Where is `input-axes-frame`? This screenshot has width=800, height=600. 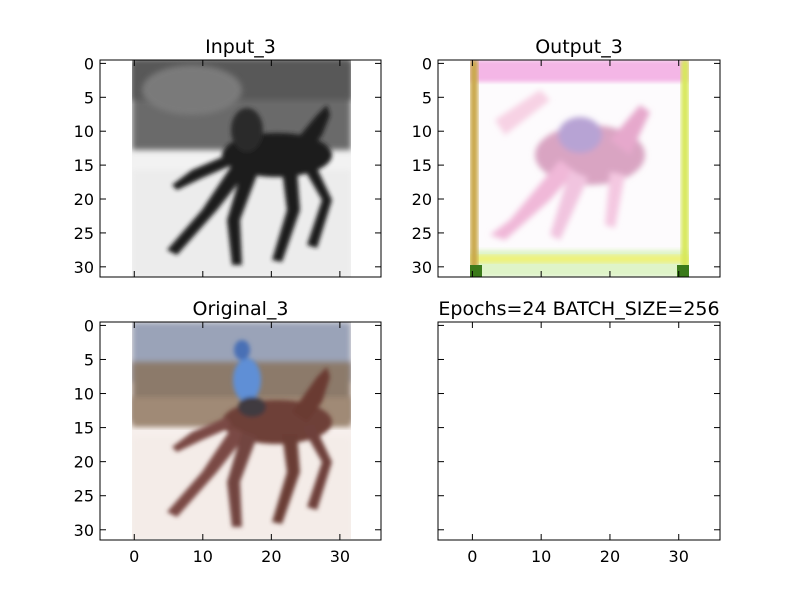
input-axes-frame is located at coordinates (240, 168).